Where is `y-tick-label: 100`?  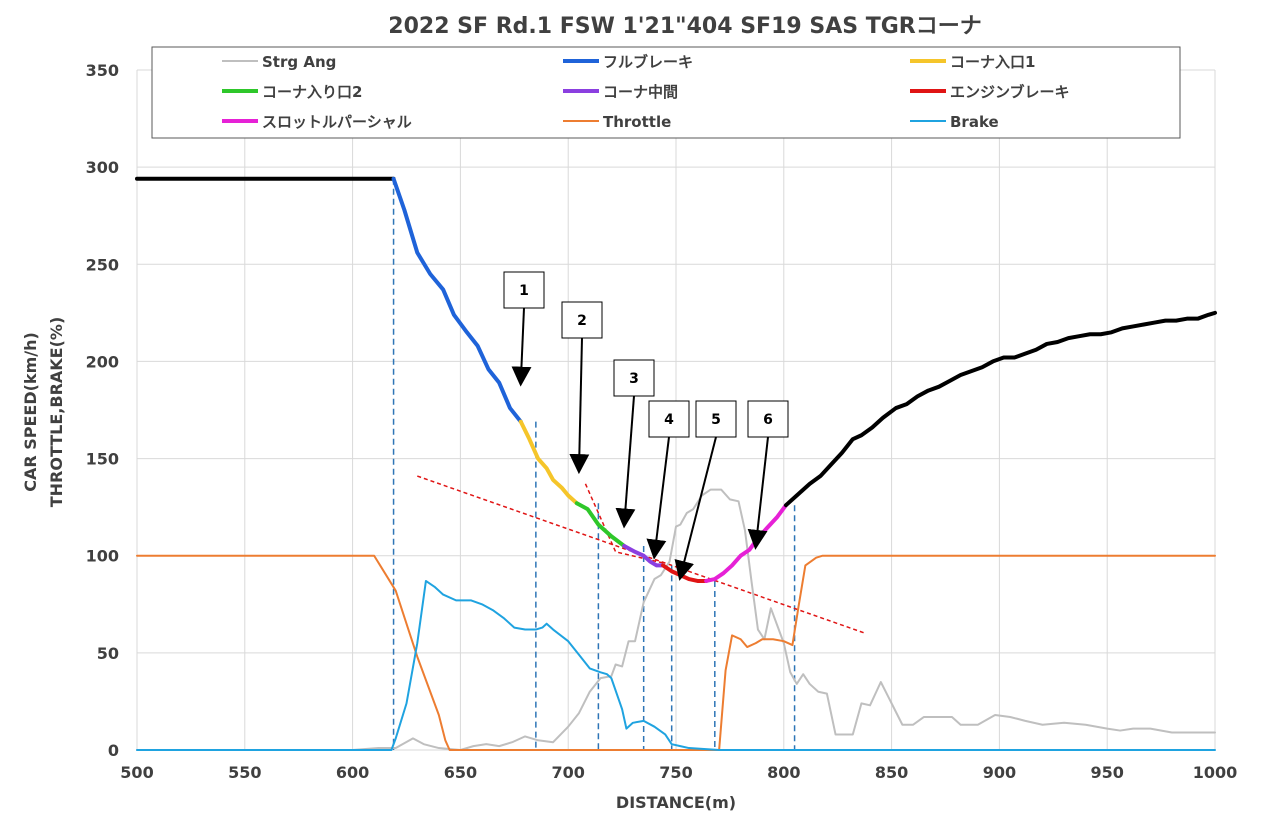
y-tick-label: 100 is located at coordinates (102, 556).